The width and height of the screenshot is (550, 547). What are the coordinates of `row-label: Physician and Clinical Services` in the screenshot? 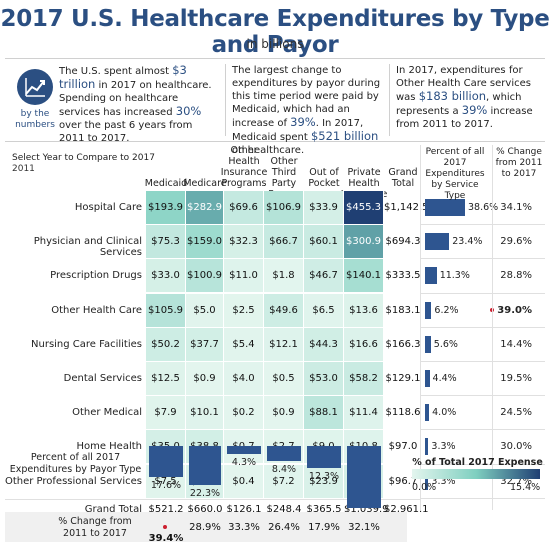 It's located at (87, 247).